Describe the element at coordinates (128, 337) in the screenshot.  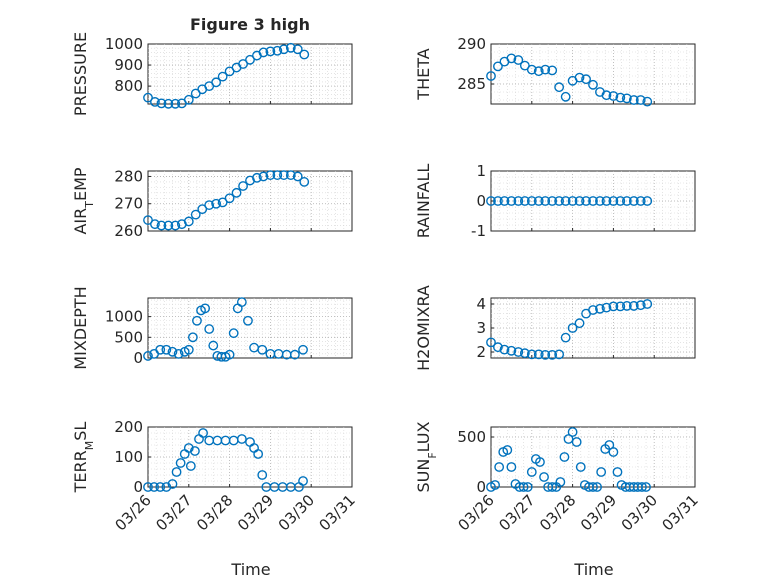
I see `y-tick-label: 500` at that location.